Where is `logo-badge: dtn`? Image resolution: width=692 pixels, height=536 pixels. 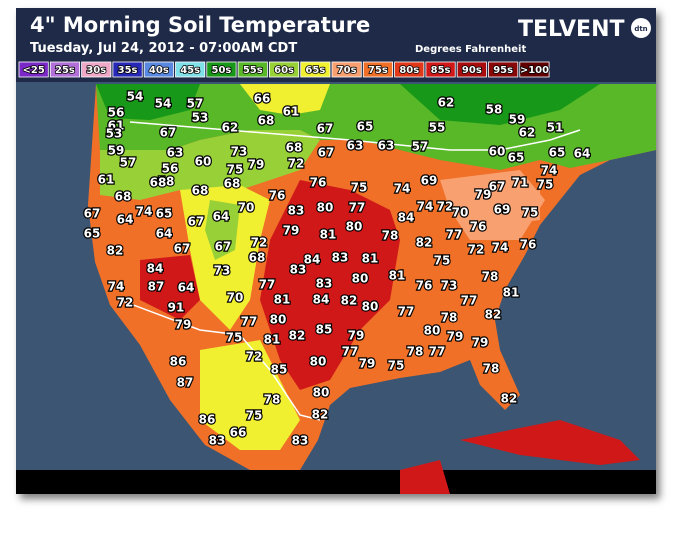 logo-badge: dtn is located at coordinates (640, 29).